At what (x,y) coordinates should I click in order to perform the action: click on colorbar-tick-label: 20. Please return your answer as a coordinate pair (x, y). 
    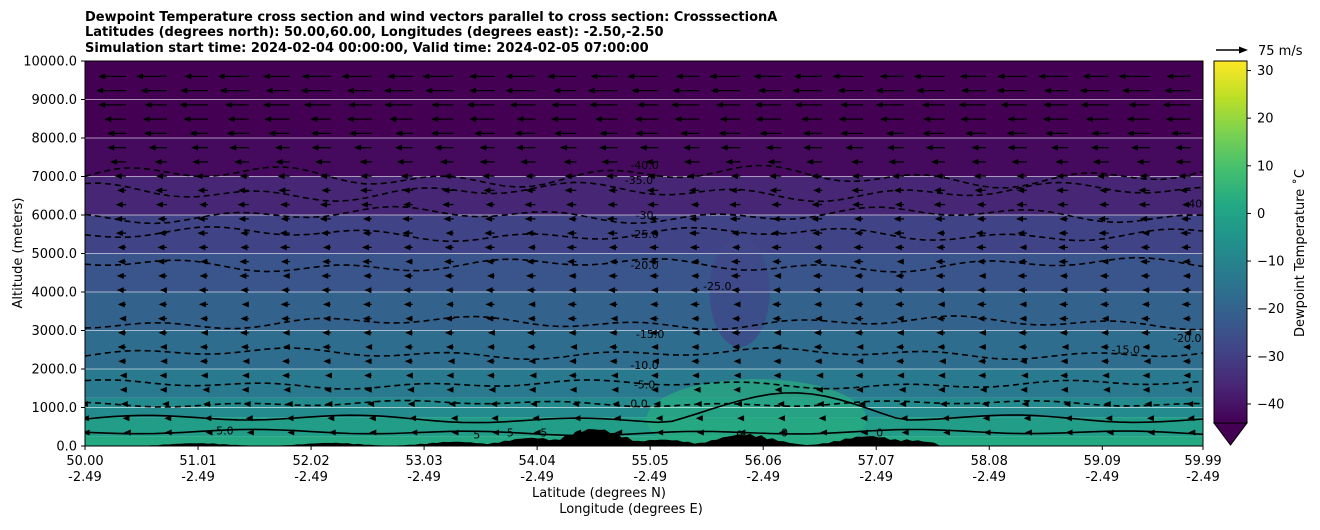
    Looking at the image, I should click on (1265, 119).